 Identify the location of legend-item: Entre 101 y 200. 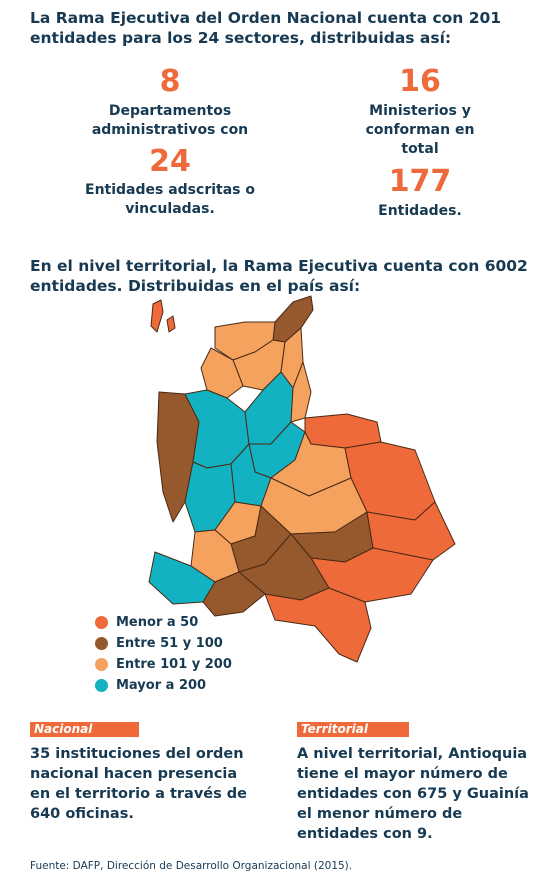
(163, 664).